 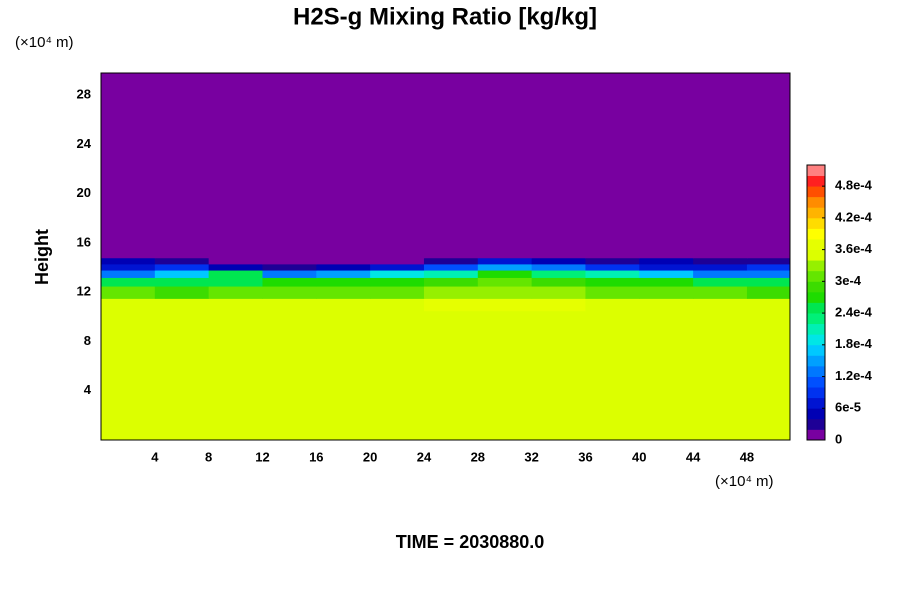 I want to click on x-tick-label: 4, so click(x=155, y=456).